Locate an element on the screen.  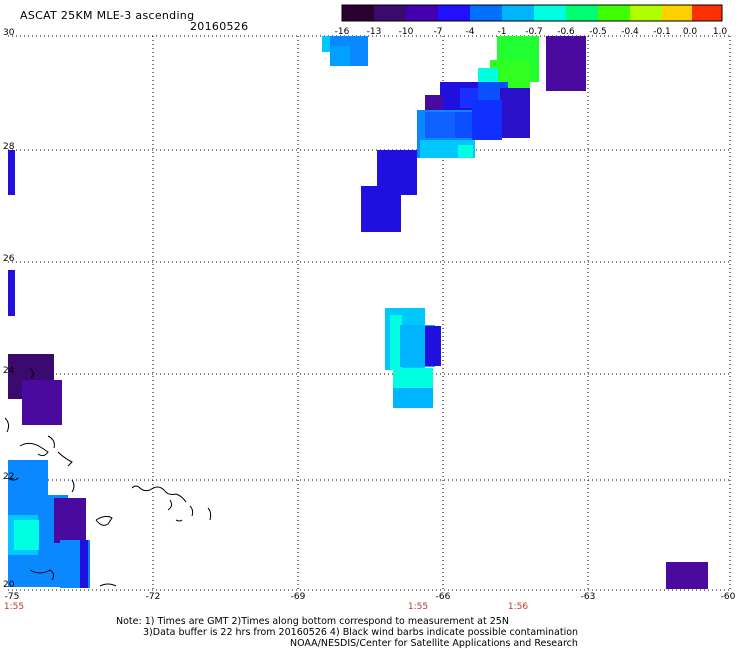
product-title: ASCAT 25KM MLE-3 ascending is located at coordinates (107, 15).